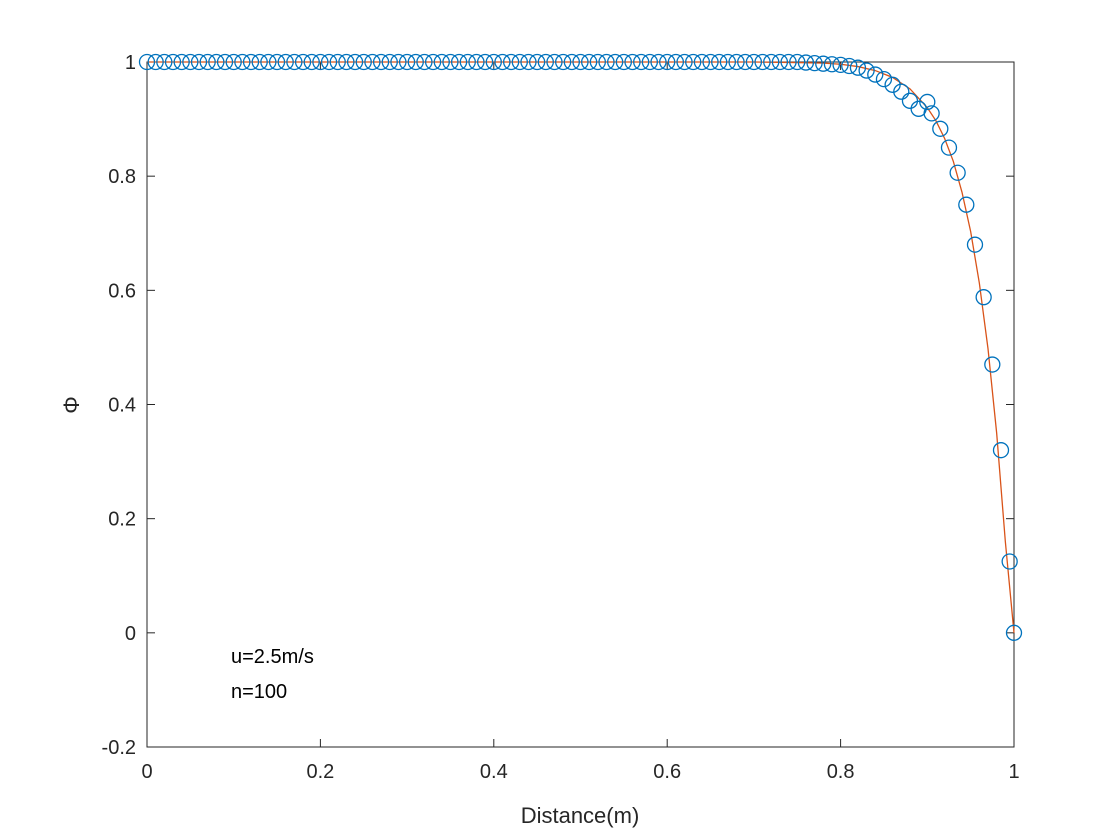 This screenshot has width=1120, height=840. What do you see at coordinates (667, 772) in the screenshot?
I see `x-tick-label: 0.6` at bounding box center [667, 772].